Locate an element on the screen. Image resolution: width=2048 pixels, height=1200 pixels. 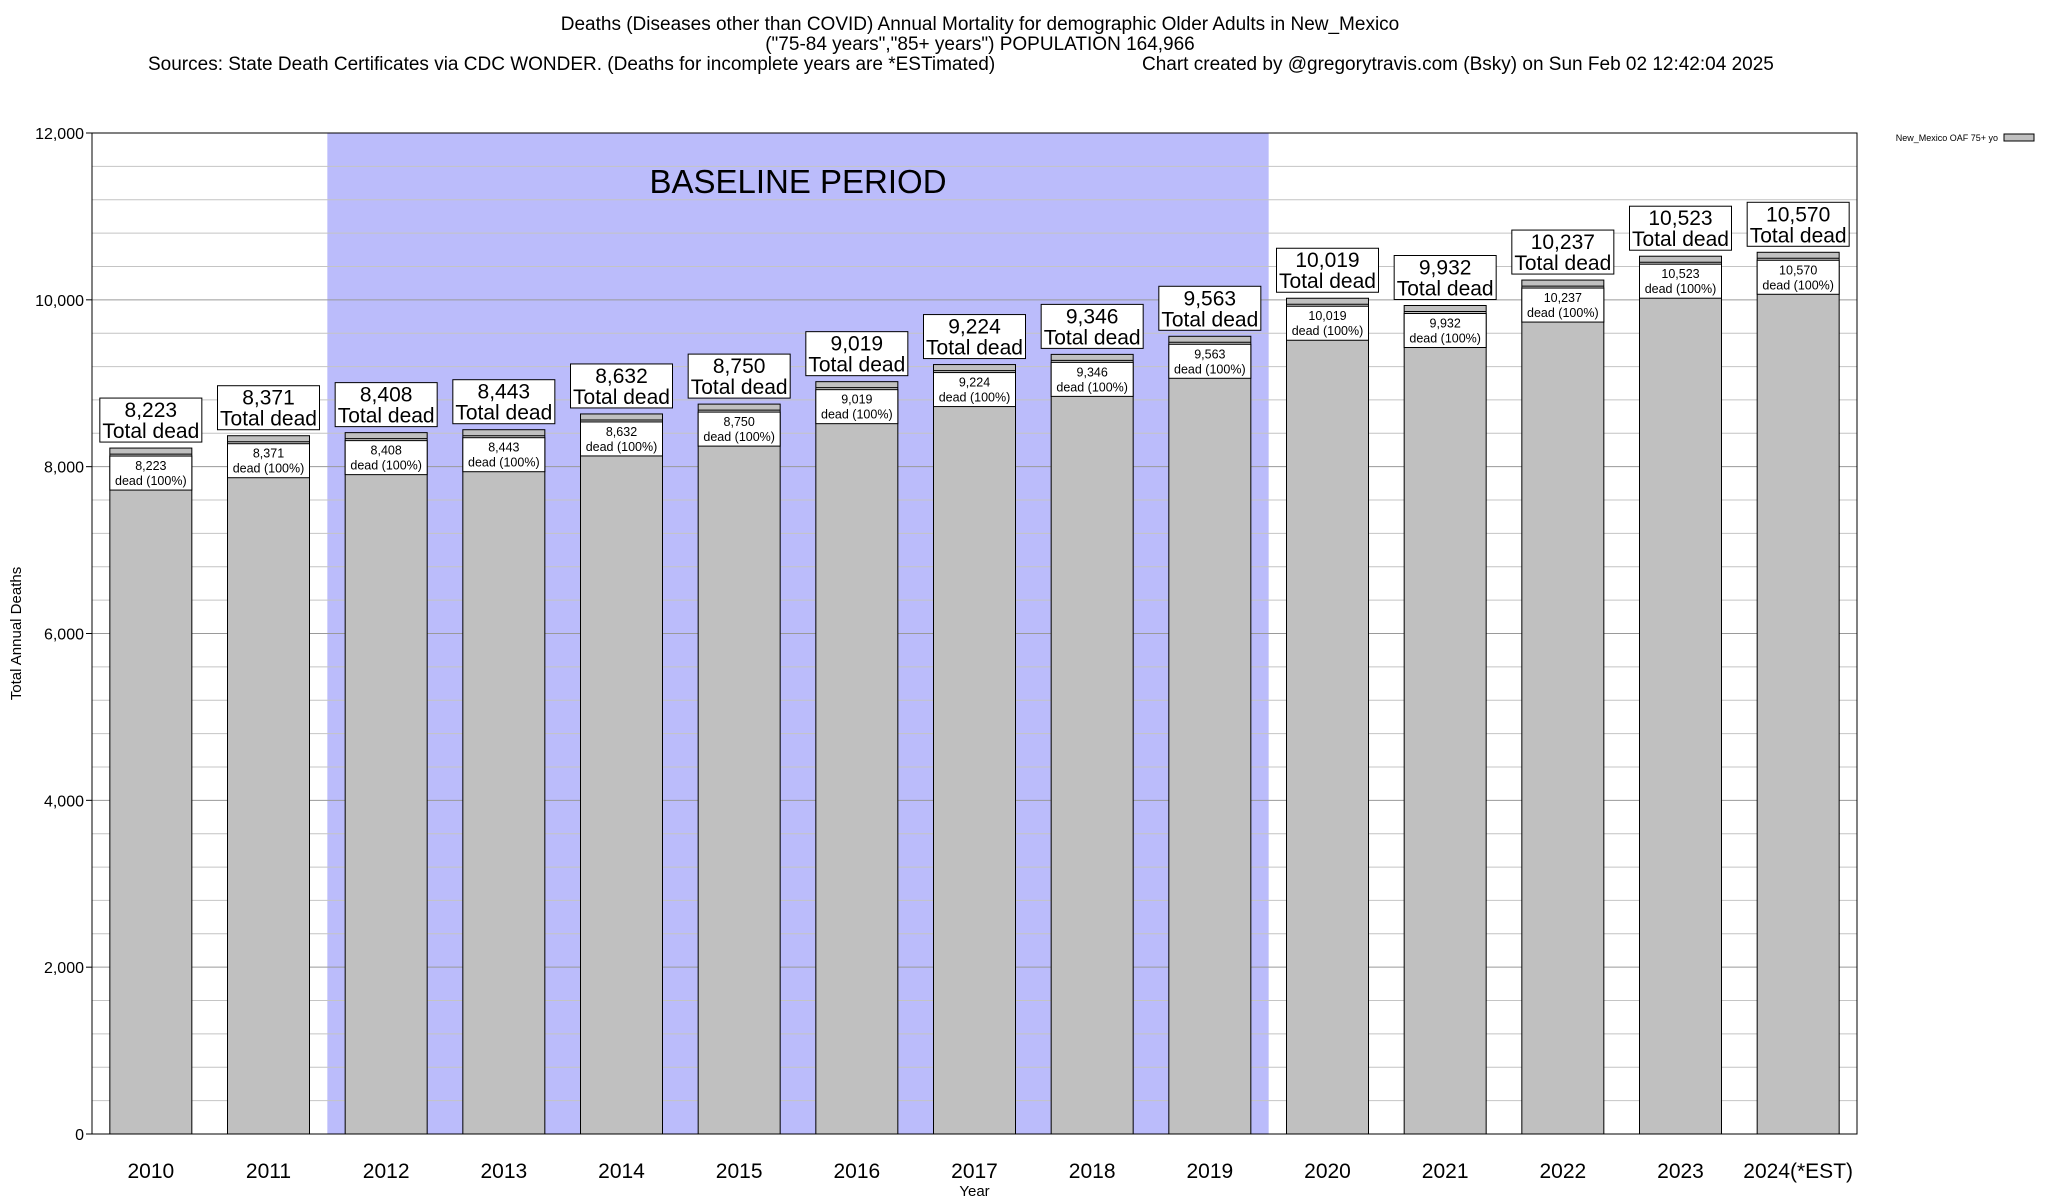
inner-value-label: 9,932 is located at coordinates (1445, 324).